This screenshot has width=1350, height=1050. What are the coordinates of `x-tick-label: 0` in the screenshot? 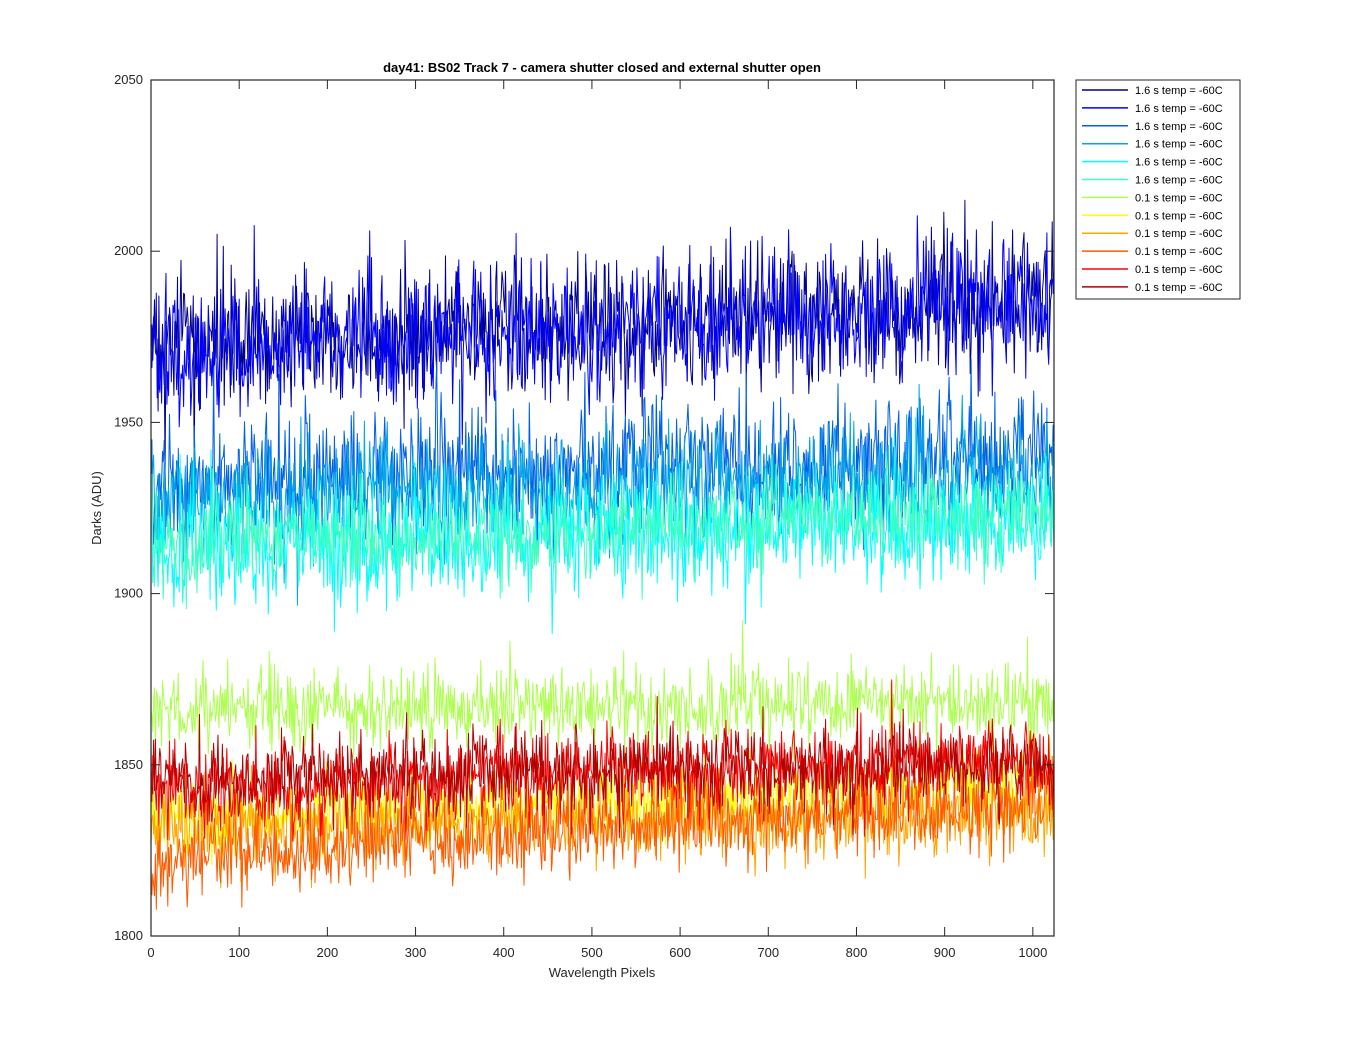 It's located at (150, 952).